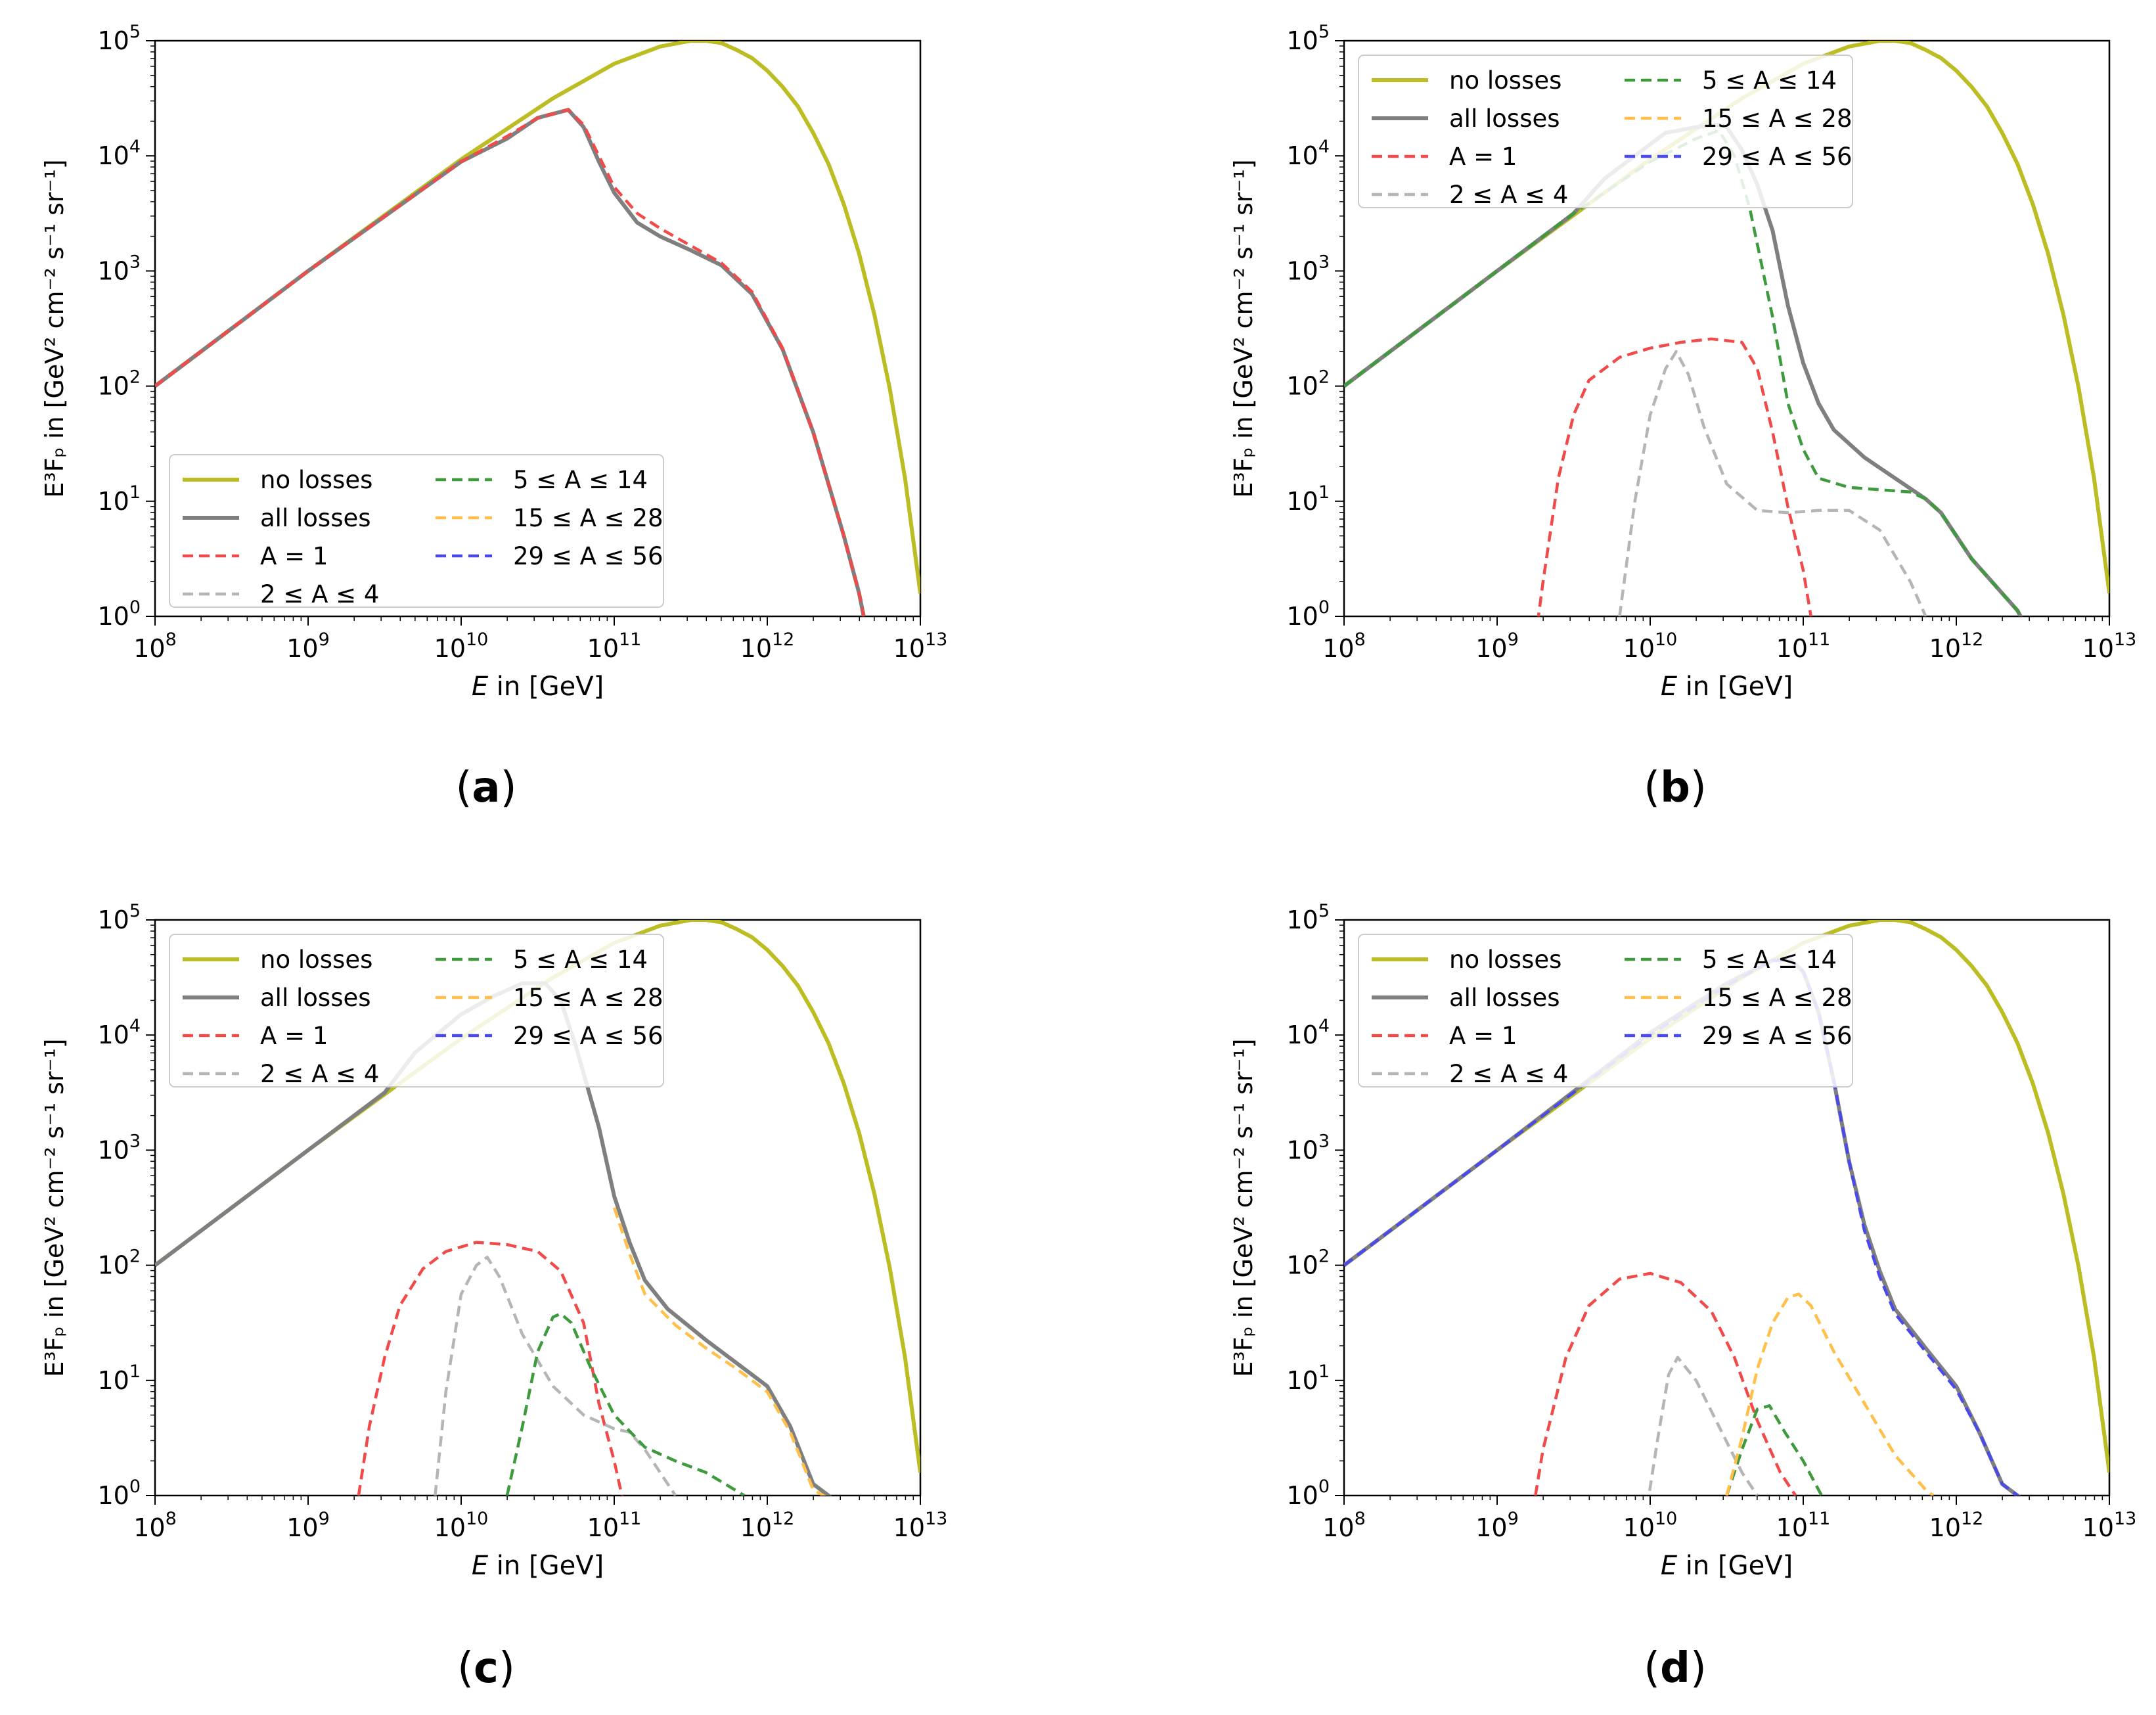 Image resolution: width=2156 pixels, height=1715 pixels. Describe the element at coordinates (1675, 788) in the screenshot. I see `panel-caption: (b)` at that location.